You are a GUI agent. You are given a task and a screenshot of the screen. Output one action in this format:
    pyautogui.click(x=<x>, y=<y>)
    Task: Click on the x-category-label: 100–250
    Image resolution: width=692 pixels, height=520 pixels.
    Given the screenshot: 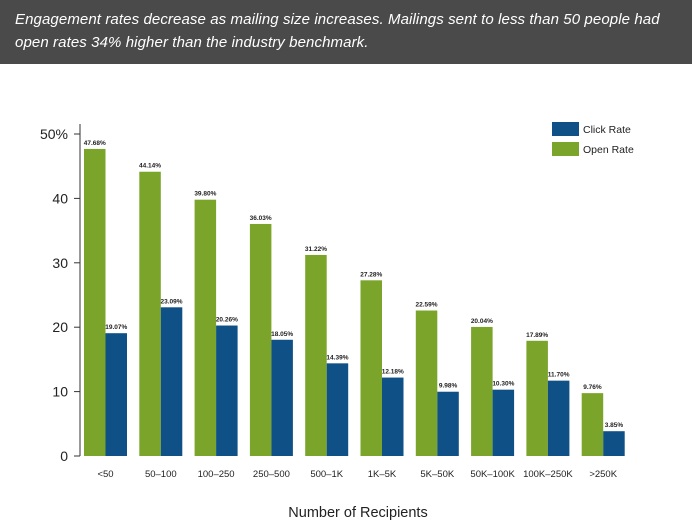 What is the action you would take?
    pyautogui.click(x=216, y=474)
    